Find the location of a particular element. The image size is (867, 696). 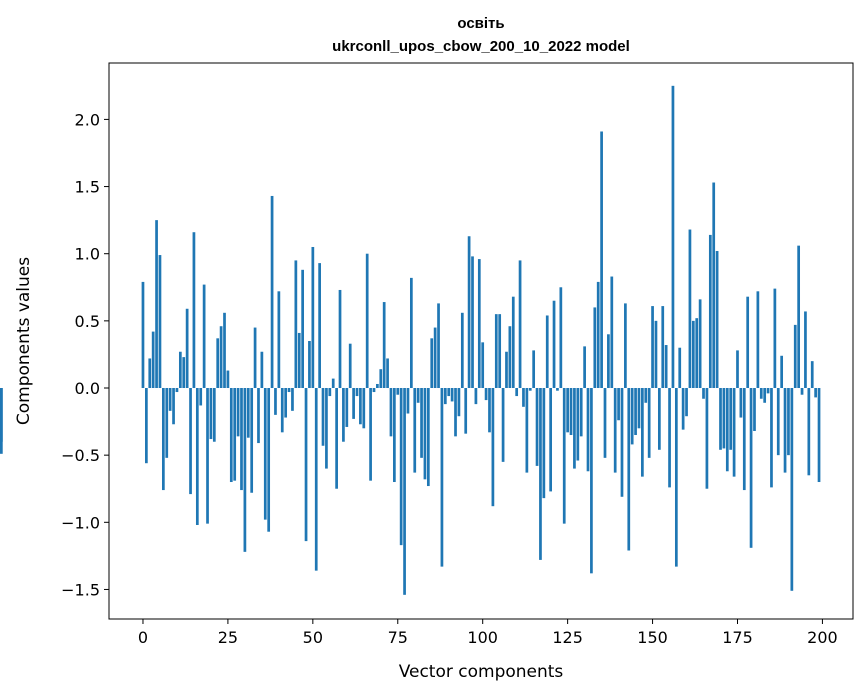

y-tick-label: 1.0 is located at coordinates (87, 254).